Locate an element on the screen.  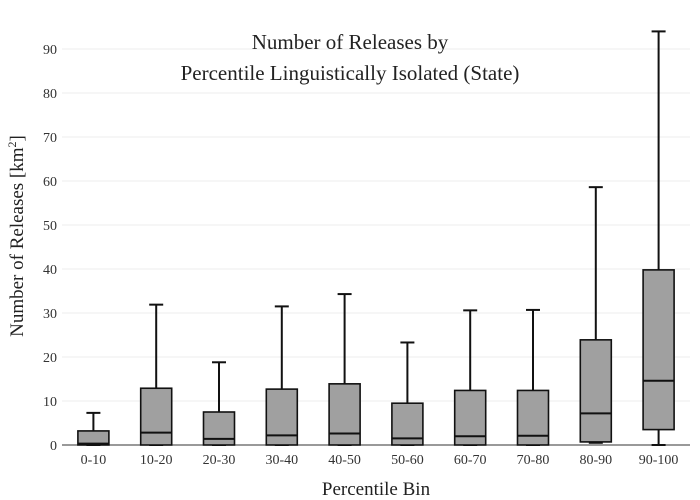
y-axis-title-main: Number of Releases [km is located at coordinates (17, 242).